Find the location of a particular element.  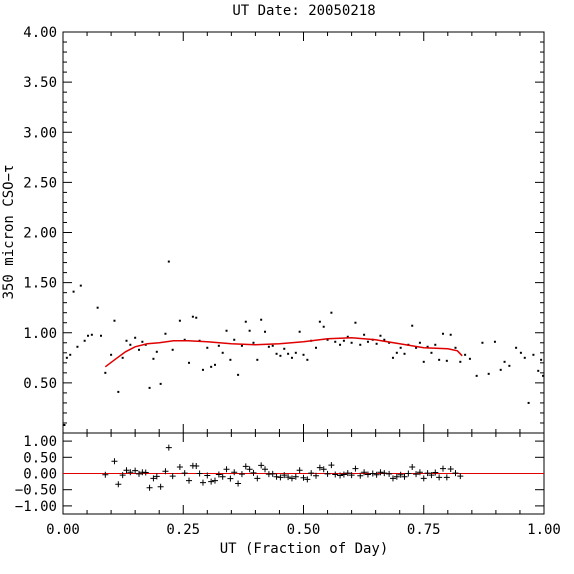

x-axis-label: UT (Fraction of Day) is located at coordinates (304, 549).